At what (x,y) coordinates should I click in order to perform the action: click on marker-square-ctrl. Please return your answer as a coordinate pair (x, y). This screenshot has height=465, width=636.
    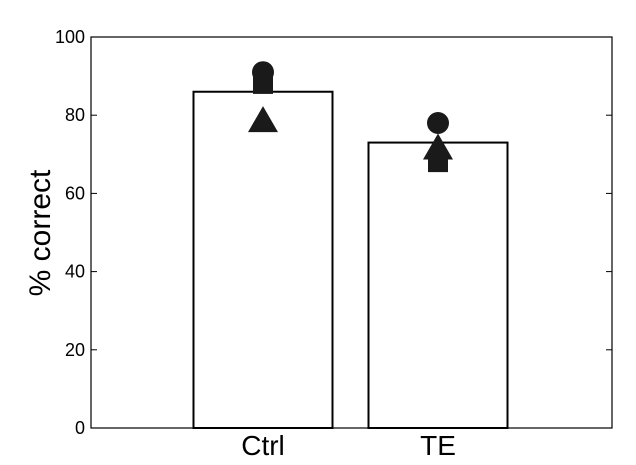
    Looking at the image, I should click on (263, 83).